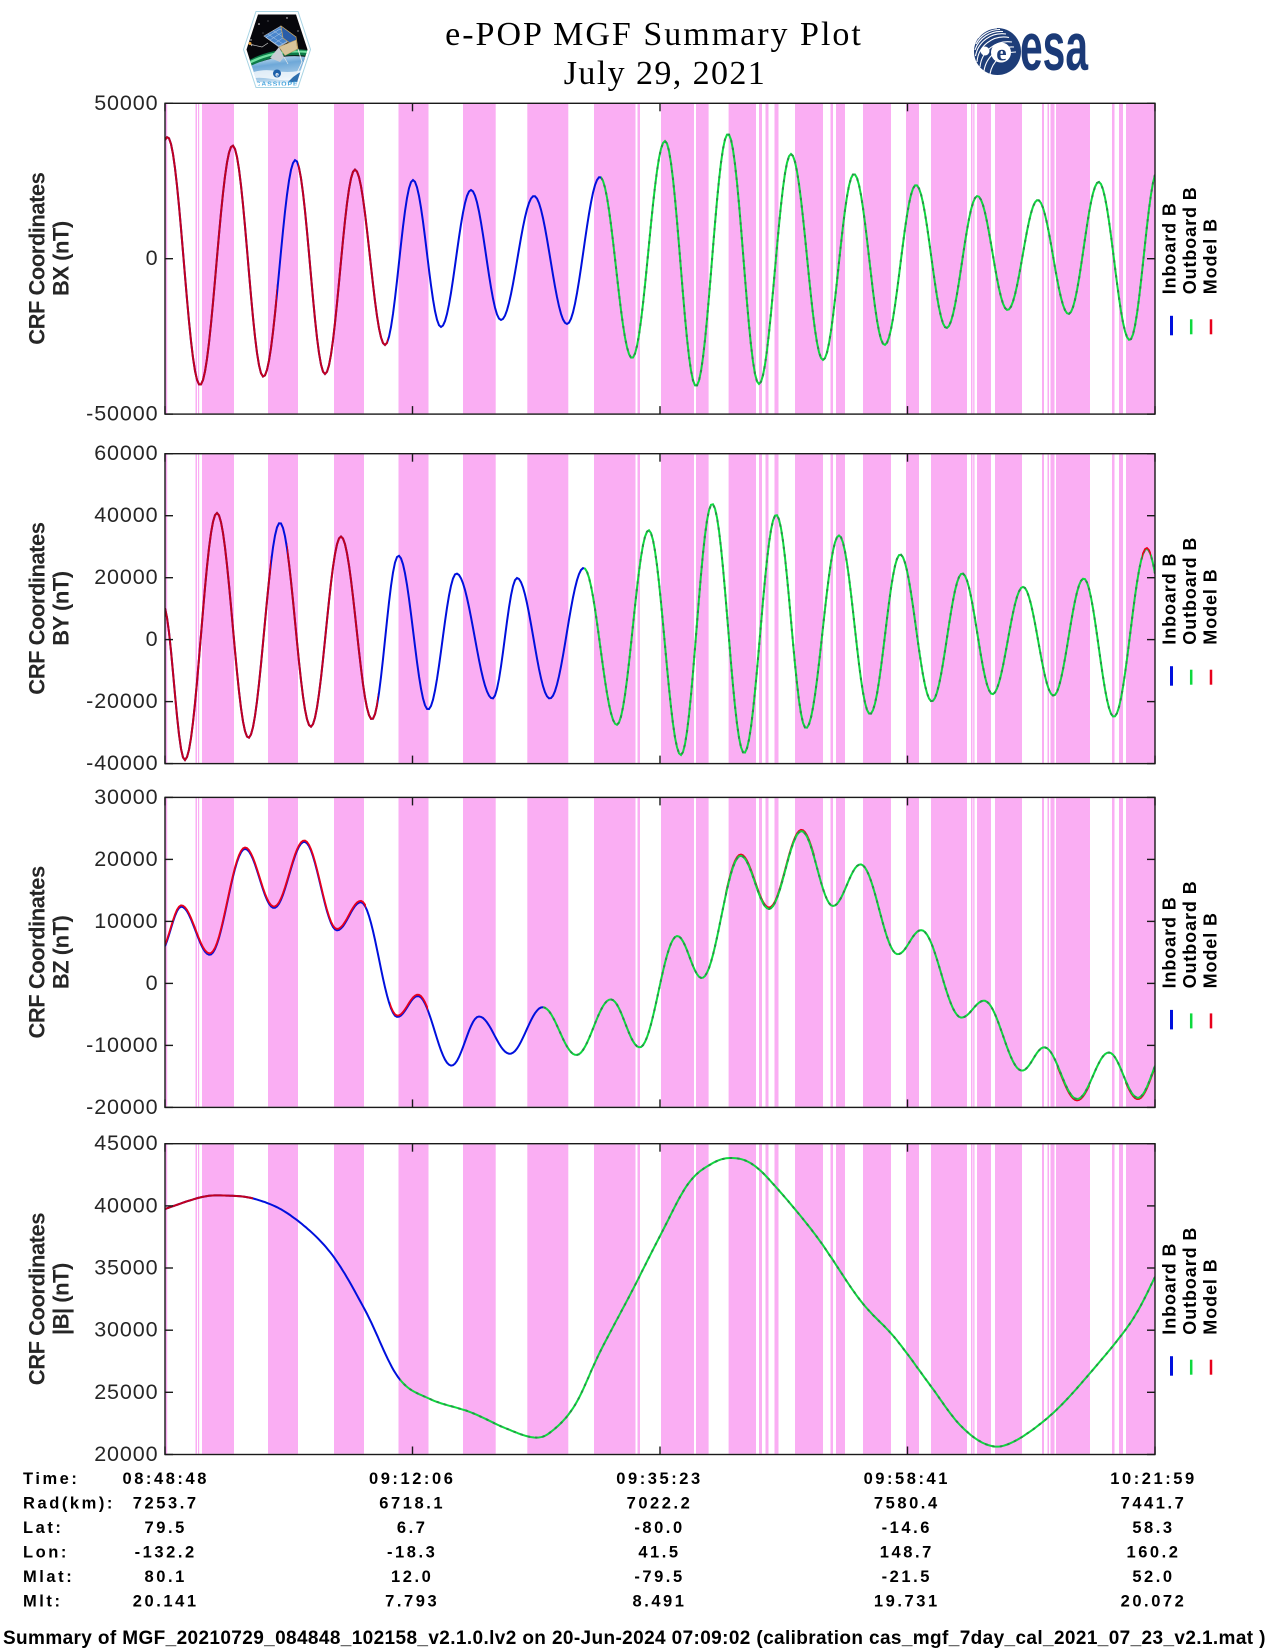 This screenshot has height=1650, width=1275. Describe the element at coordinates (1054, 47) in the screenshot. I see `svg-text: esa` at that location.